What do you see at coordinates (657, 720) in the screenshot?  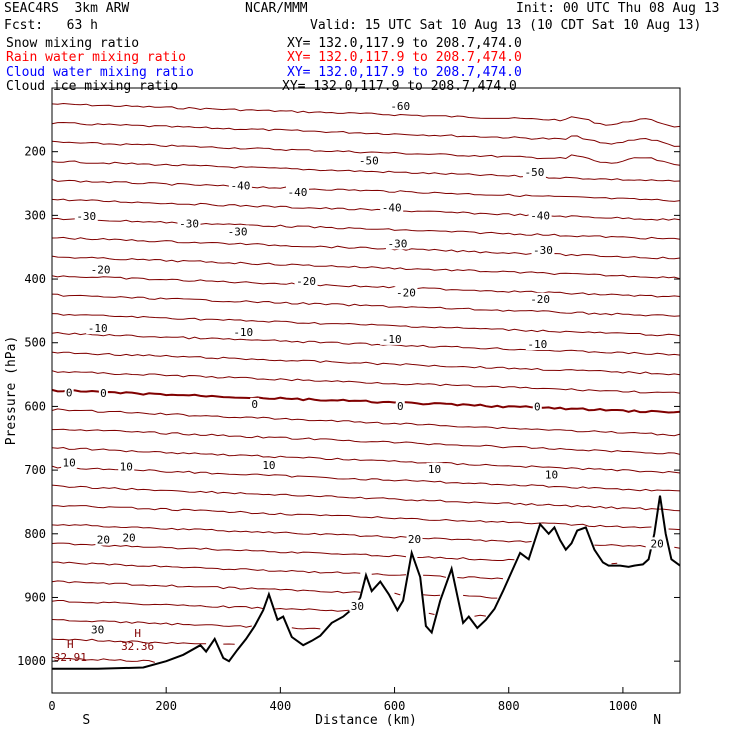 I see `north-end-label: N` at bounding box center [657, 720].